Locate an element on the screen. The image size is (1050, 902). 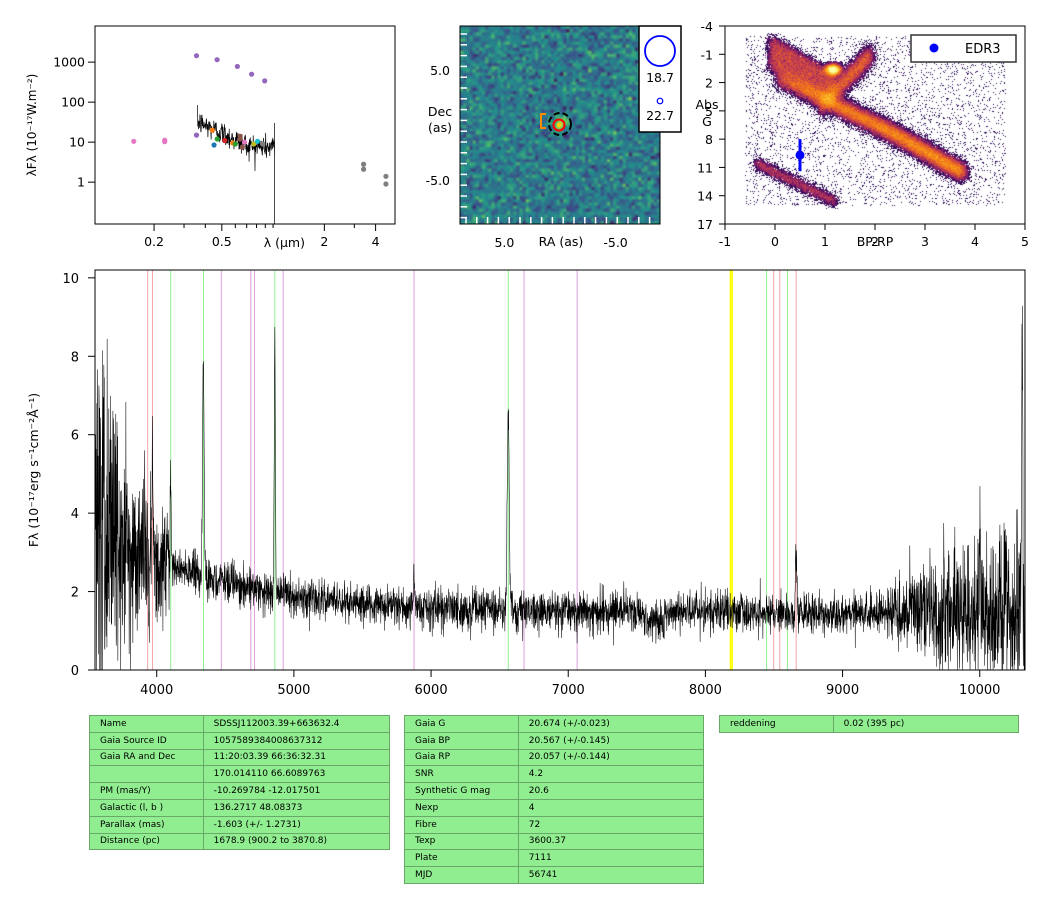
table-value-cell: 1678.9 (900.2 to 3870.8) is located at coordinates (296, 841).